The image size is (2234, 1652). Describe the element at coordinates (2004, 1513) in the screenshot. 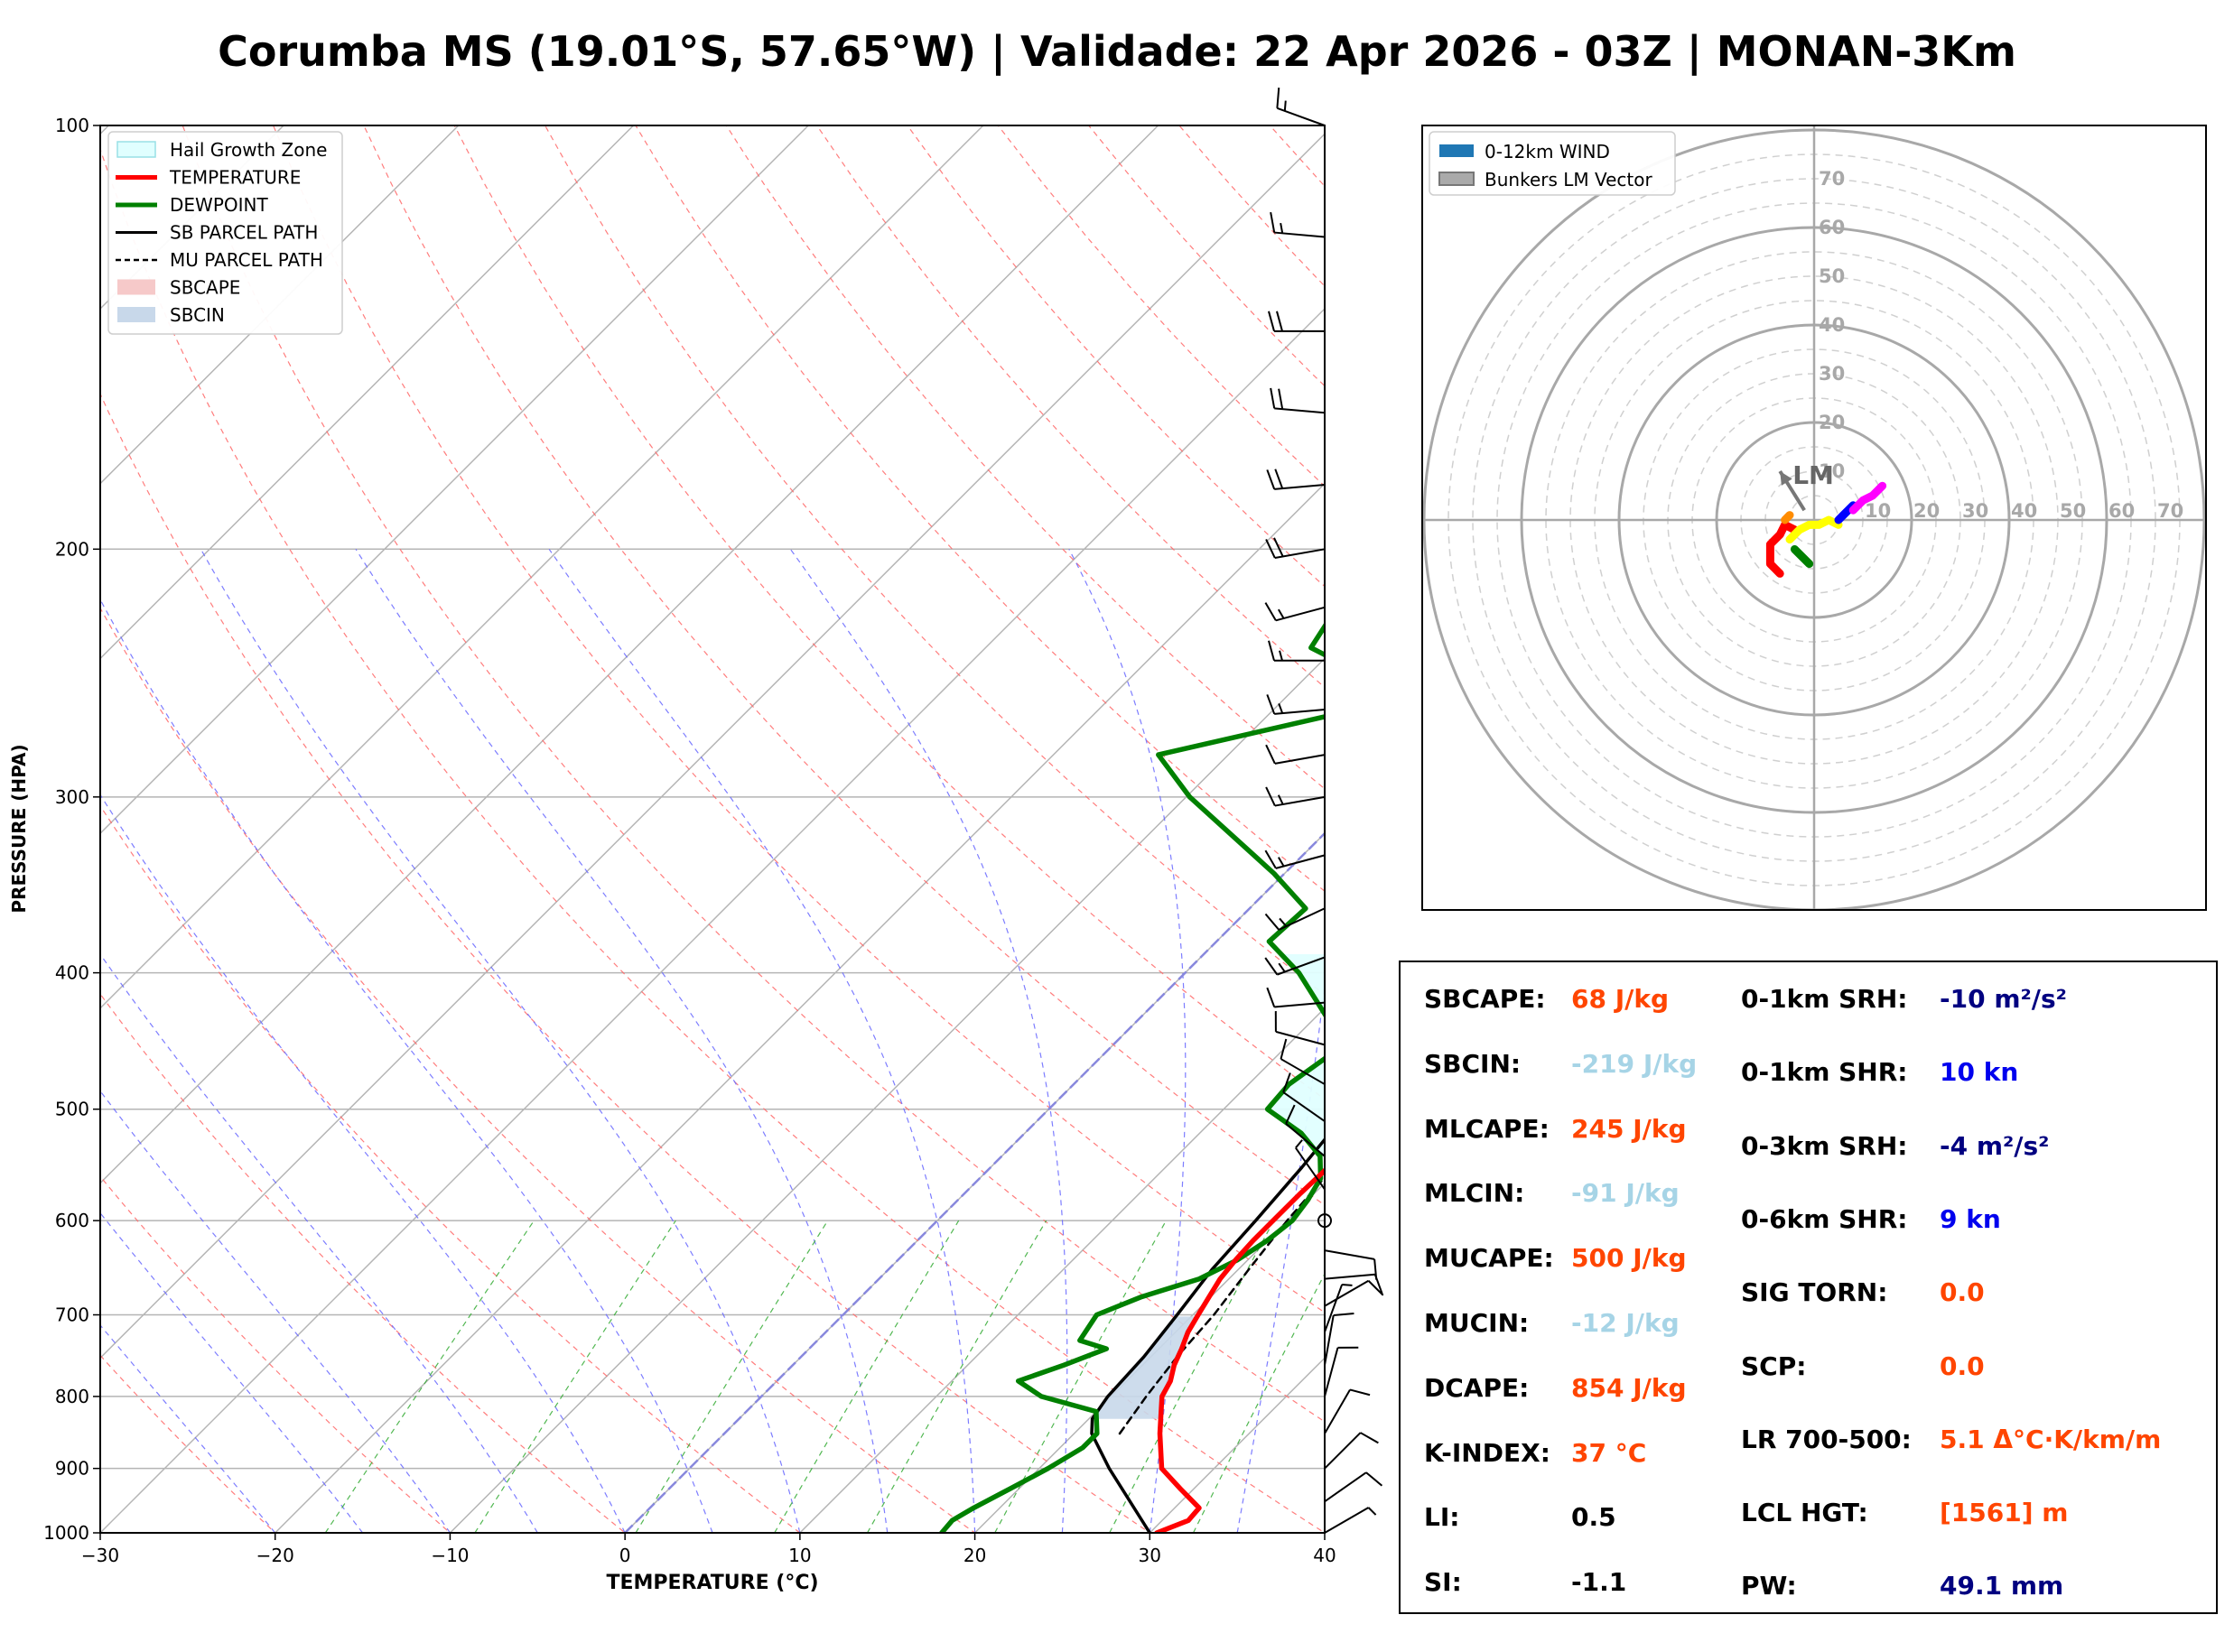

I see `index-value: [1561] m` at that location.